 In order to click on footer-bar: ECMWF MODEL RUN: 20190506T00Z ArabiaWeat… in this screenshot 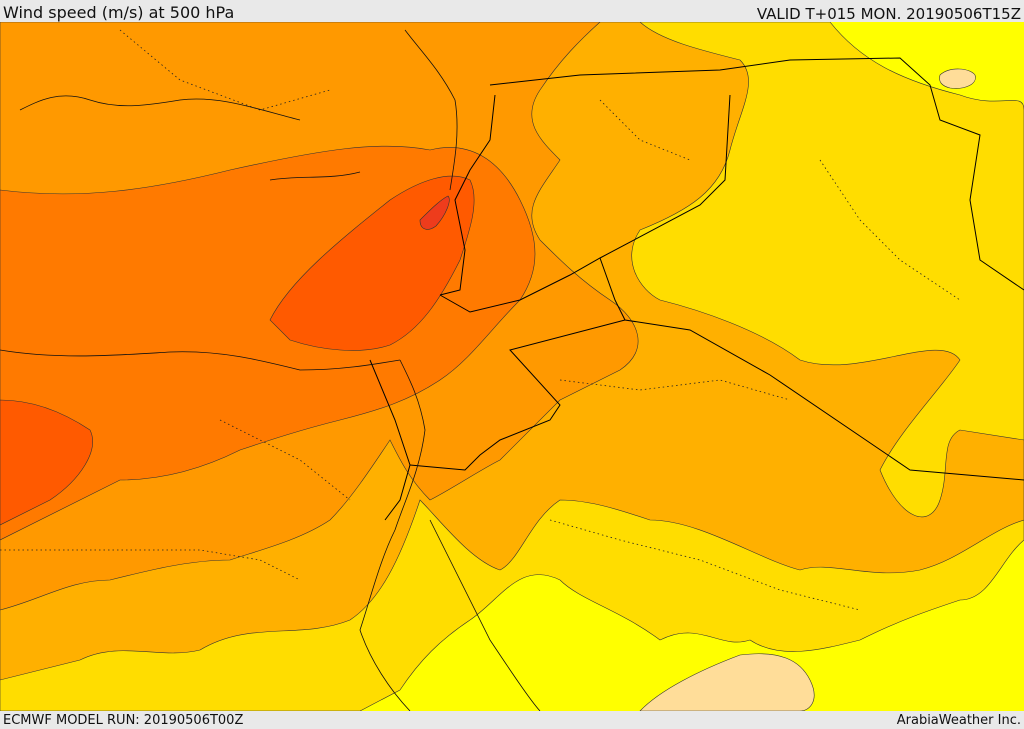, I will do `click(512, 720)`.